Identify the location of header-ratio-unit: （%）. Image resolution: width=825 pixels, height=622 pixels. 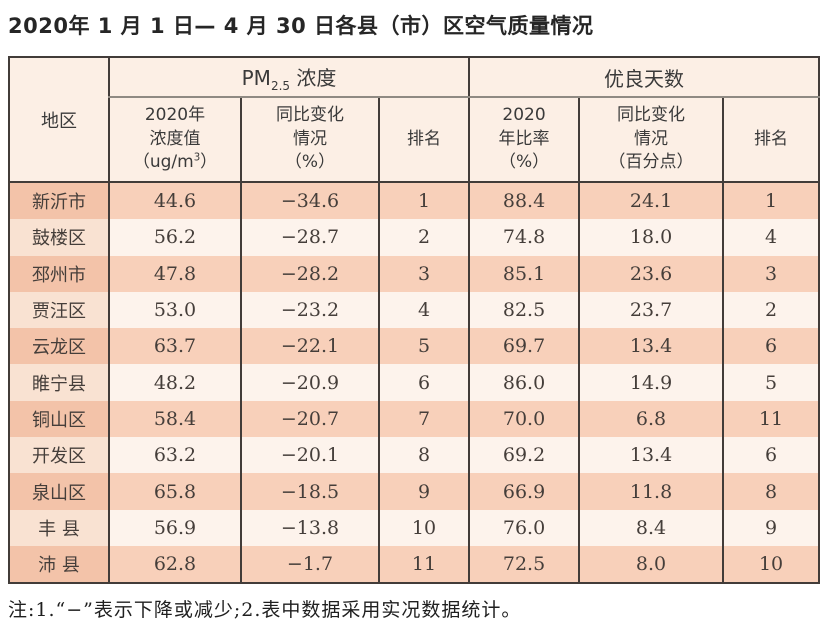
(524, 162).